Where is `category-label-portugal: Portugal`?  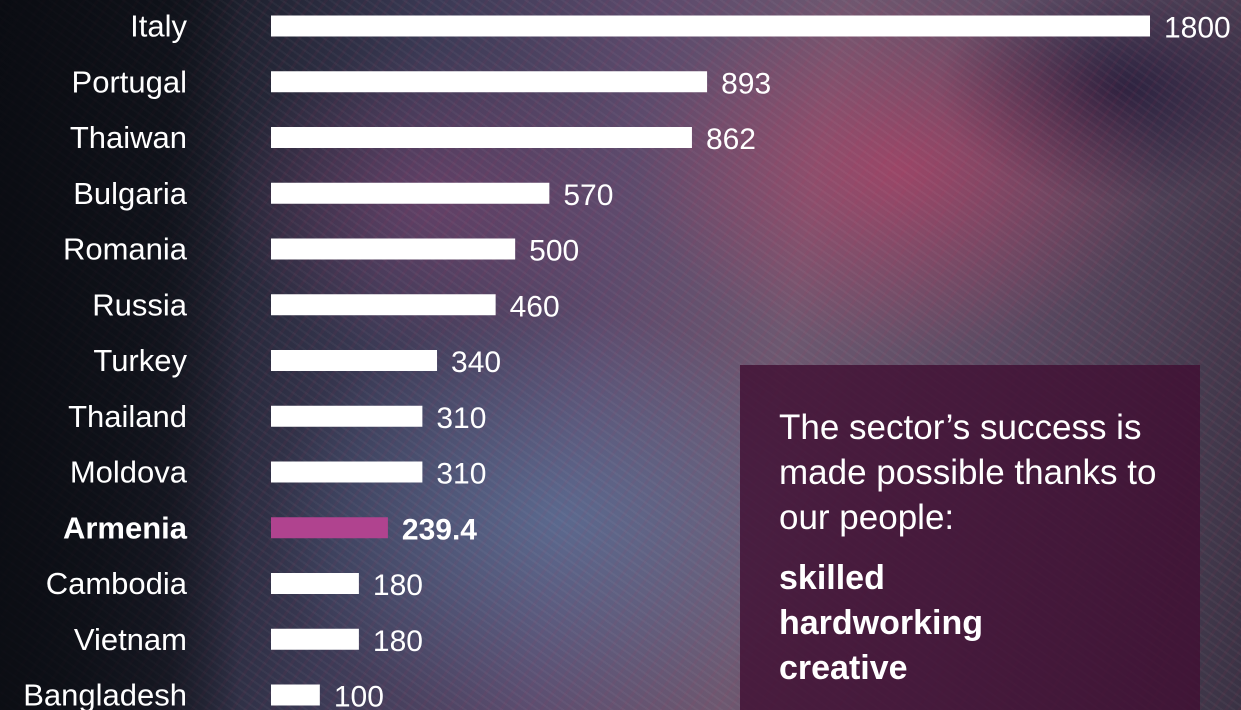 category-label-portugal: Portugal is located at coordinates (129, 81).